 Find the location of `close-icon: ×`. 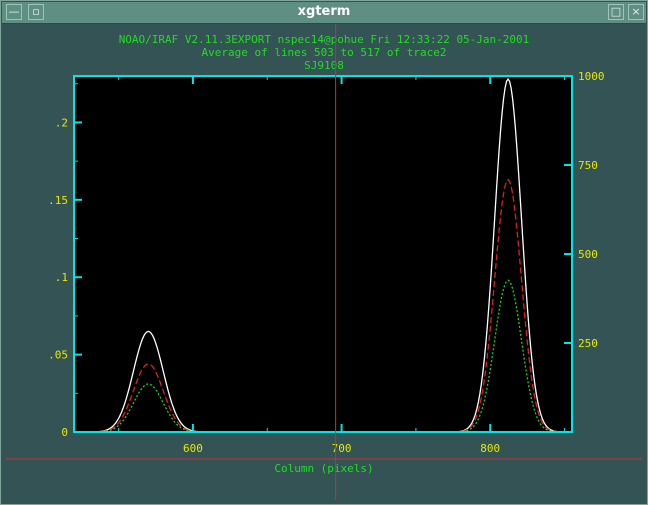

close-icon: × is located at coordinates (636, 11).